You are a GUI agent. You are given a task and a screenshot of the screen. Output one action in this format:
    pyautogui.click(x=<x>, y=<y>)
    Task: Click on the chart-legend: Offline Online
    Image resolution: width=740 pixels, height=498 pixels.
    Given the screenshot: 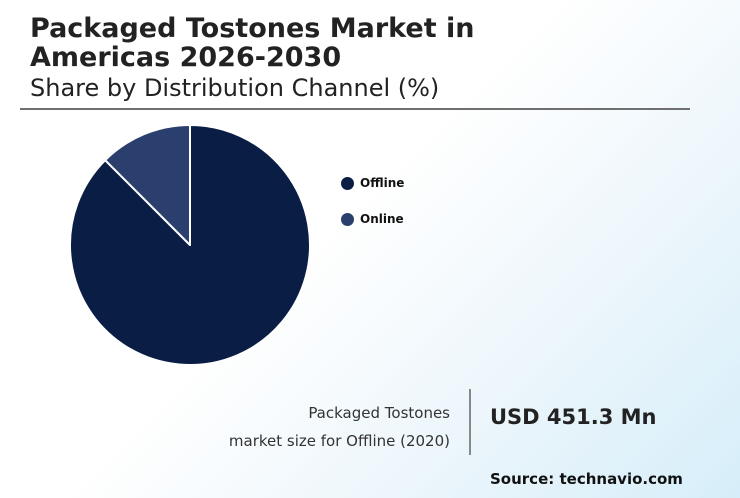 What is the action you would take?
    pyautogui.click(x=372, y=210)
    